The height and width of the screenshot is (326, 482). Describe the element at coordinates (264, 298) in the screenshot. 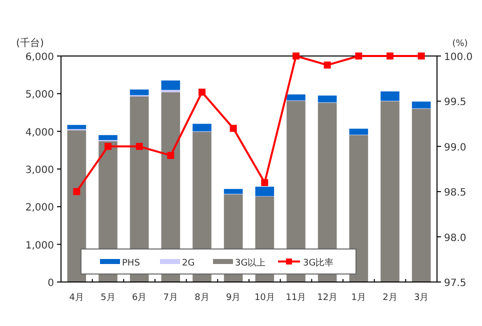

I see `x-tick-label: 10月` at that location.